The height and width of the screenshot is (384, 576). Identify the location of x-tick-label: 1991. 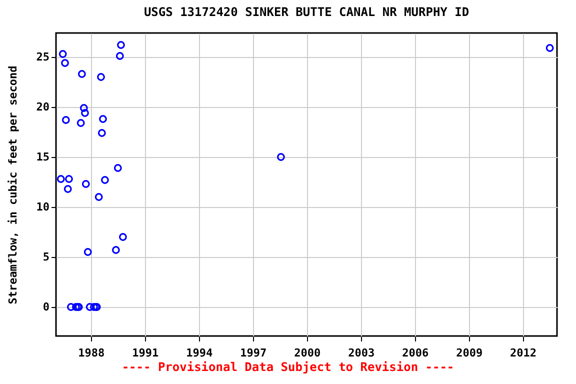
(146, 353).